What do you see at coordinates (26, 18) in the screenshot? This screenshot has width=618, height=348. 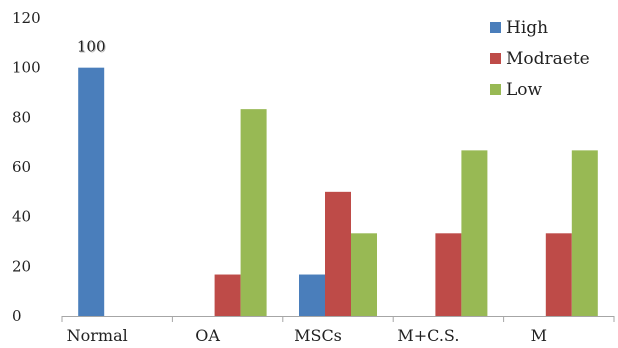 I see `y-tick-label: 120` at bounding box center [26, 18].